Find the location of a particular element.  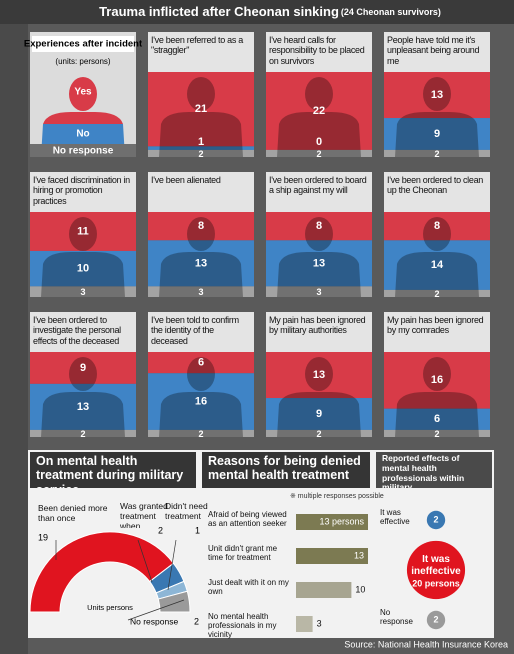

effect-label: It was ineffective is located at coordinates (436, 565).